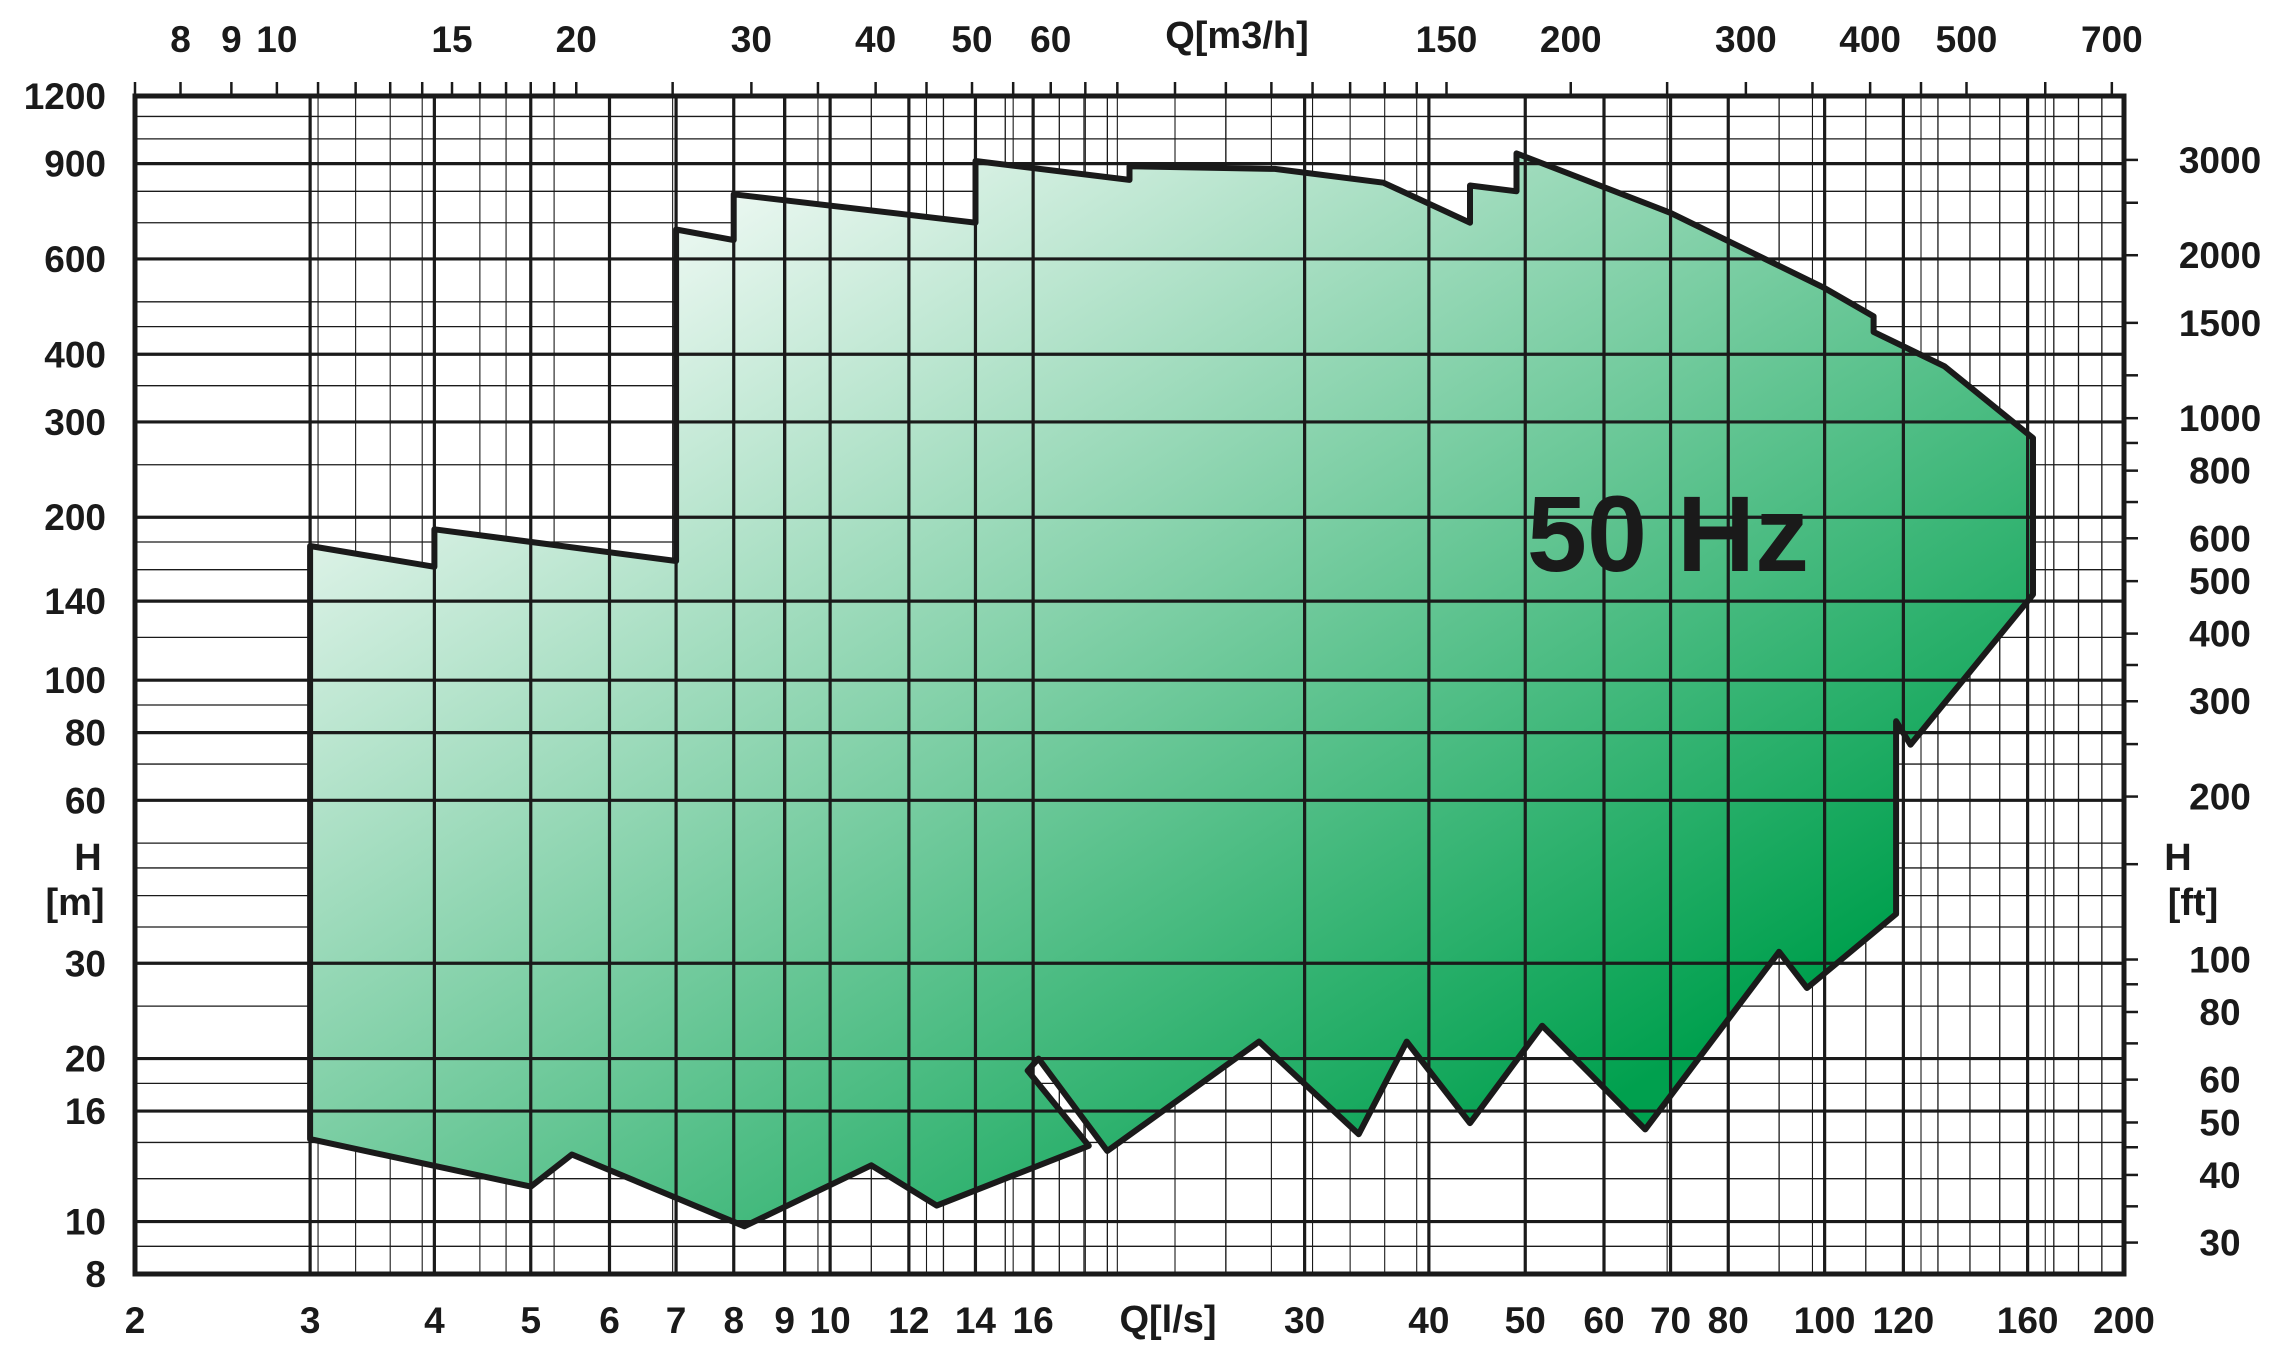 The image size is (2276, 1351). I want to click on x-bottom-tick-label: 80, so click(1728, 1320).